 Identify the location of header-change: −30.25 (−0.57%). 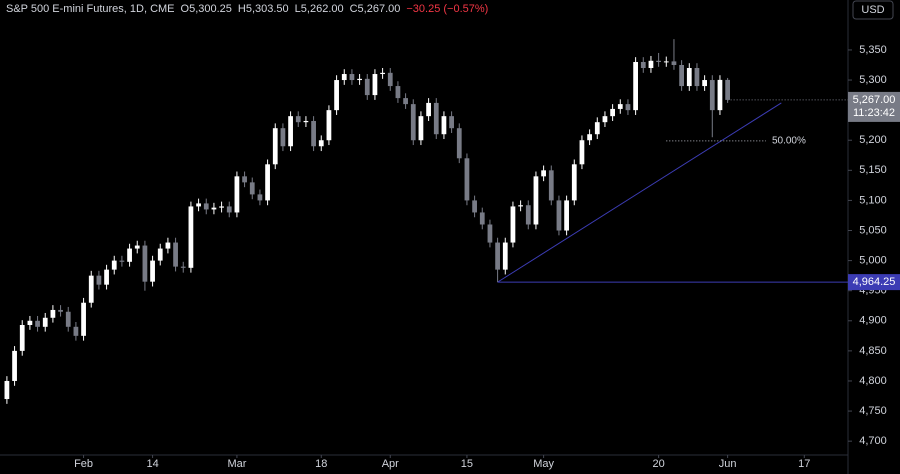
(447, 9).